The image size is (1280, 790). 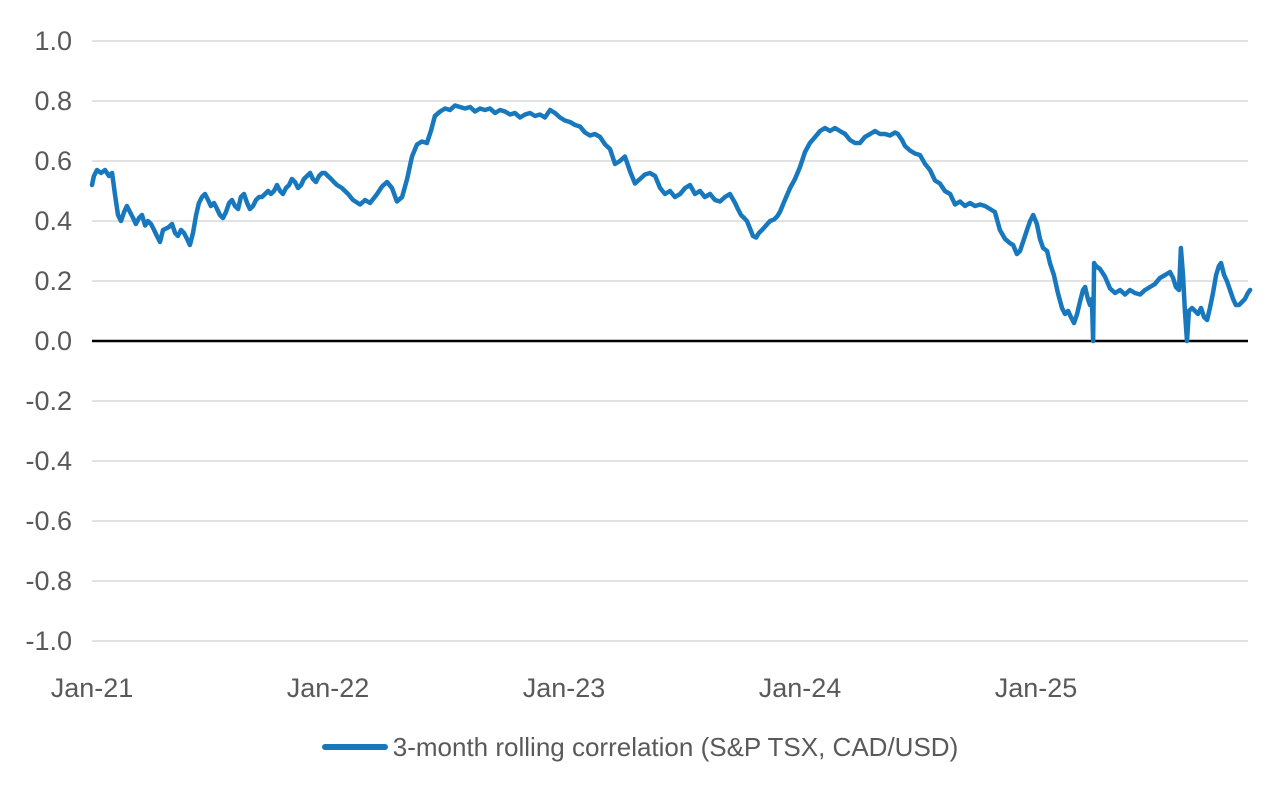 What do you see at coordinates (48, 581) in the screenshot?
I see `y-tick-label: -0.8` at bounding box center [48, 581].